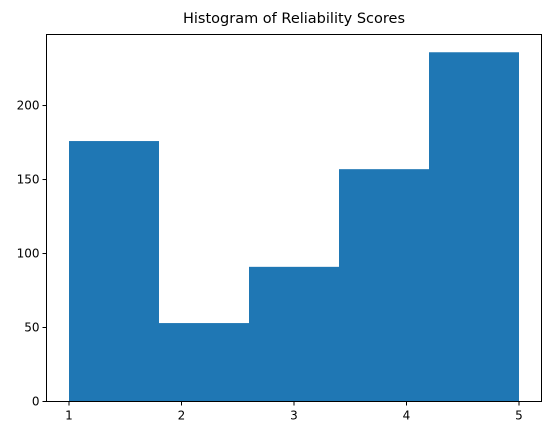 The height and width of the screenshot is (435, 552). Describe the element at coordinates (31, 328) in the screenshot. I see `y-tick-label: 50` at that location.